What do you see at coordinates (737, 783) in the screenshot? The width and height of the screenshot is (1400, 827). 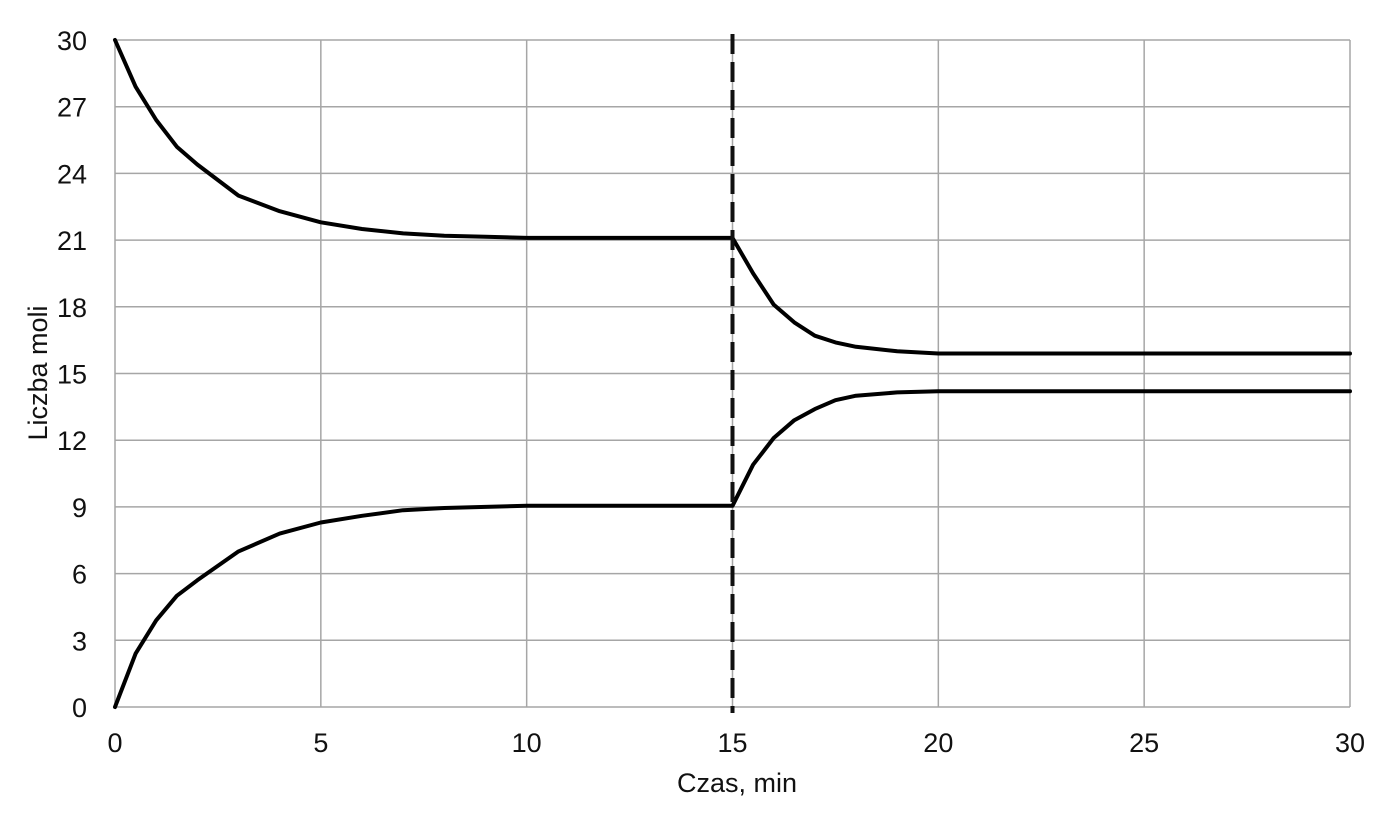 I see `x-axis-title: Czas, min` at bounding box center [737, 783].